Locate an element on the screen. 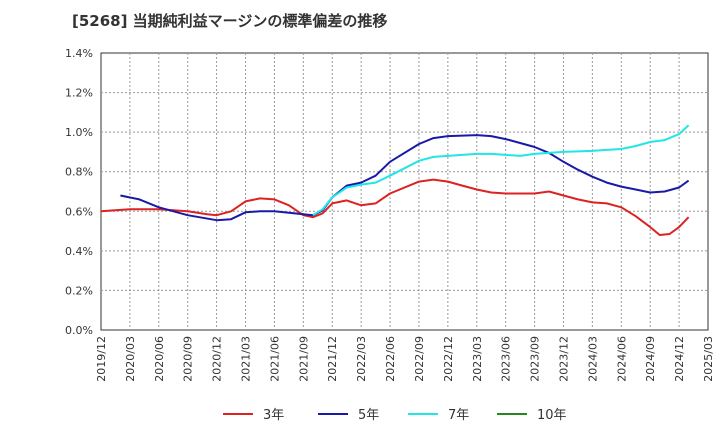 The image size is (720, 440). x-tick-label: 2023/09 is located at coordinates (535, 359).